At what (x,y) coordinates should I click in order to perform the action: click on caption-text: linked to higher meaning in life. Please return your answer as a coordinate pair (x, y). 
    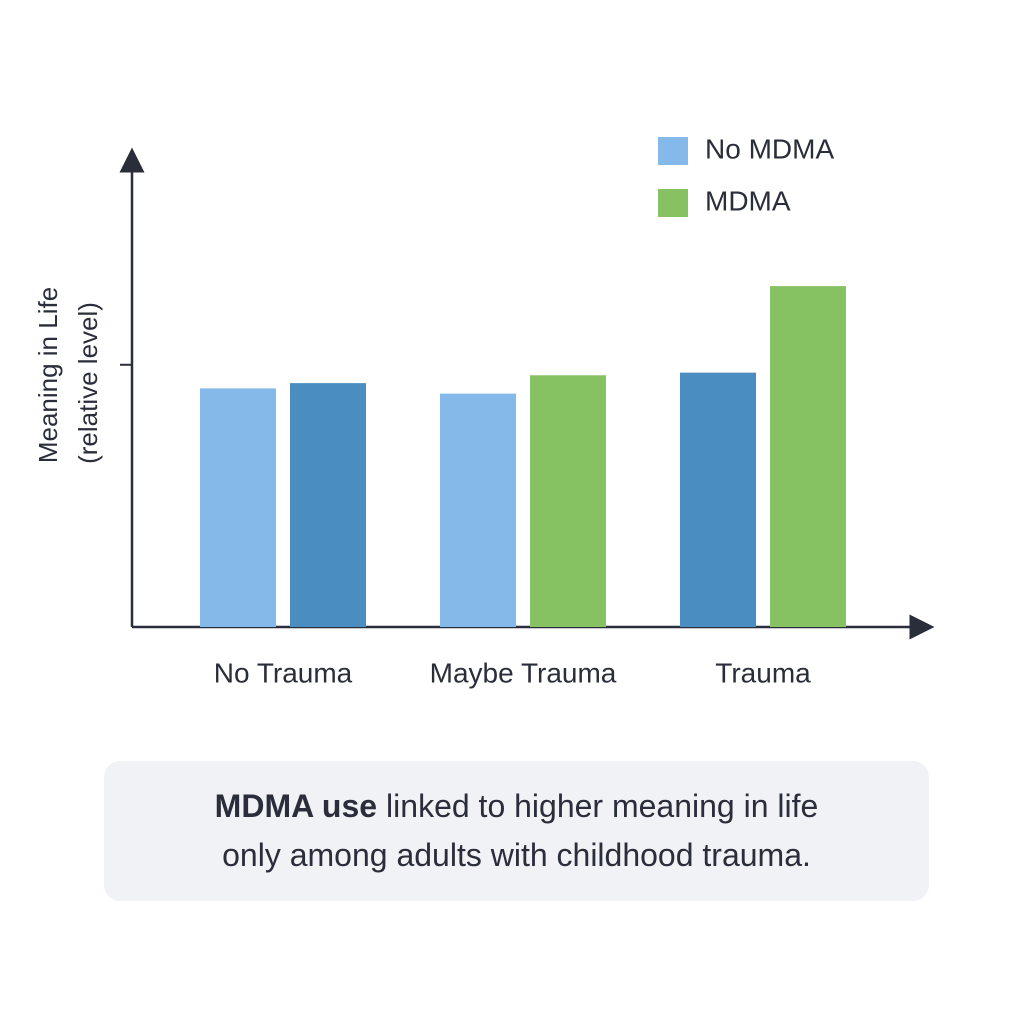
    Looking at the image, I should click on (602, 806).